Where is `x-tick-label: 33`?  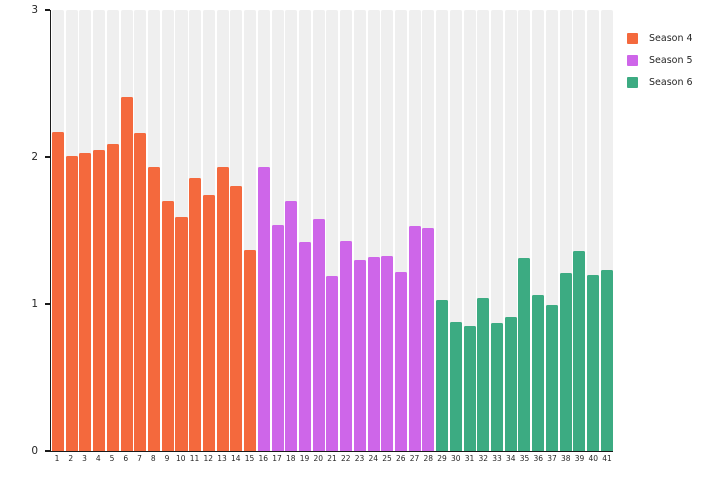 x-tick-label: 33 is located at coordinates (497, 458).